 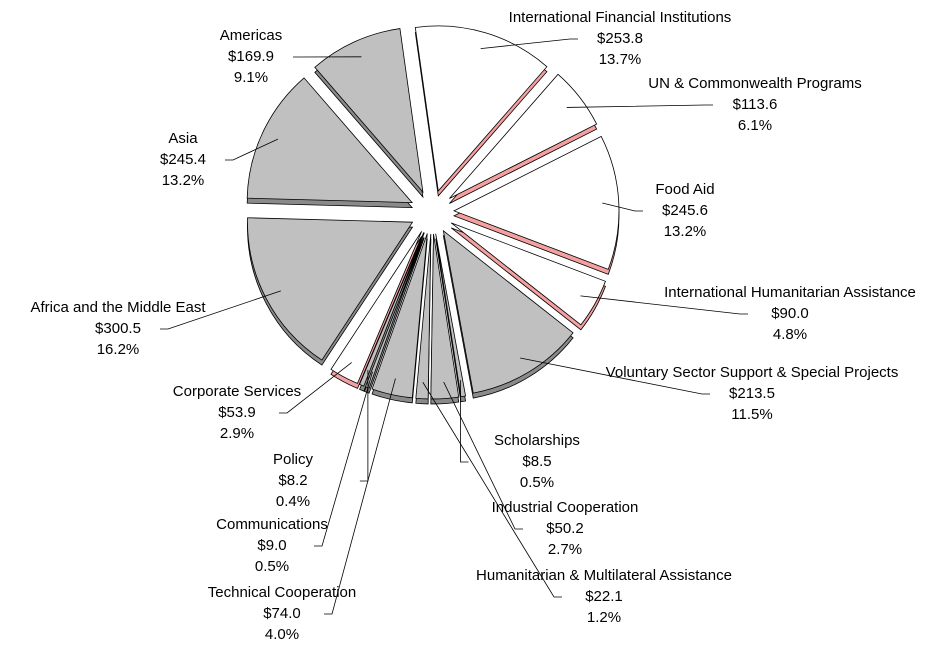 I want to click on slice-percent: 1.2%, so click(x=604, y=617).